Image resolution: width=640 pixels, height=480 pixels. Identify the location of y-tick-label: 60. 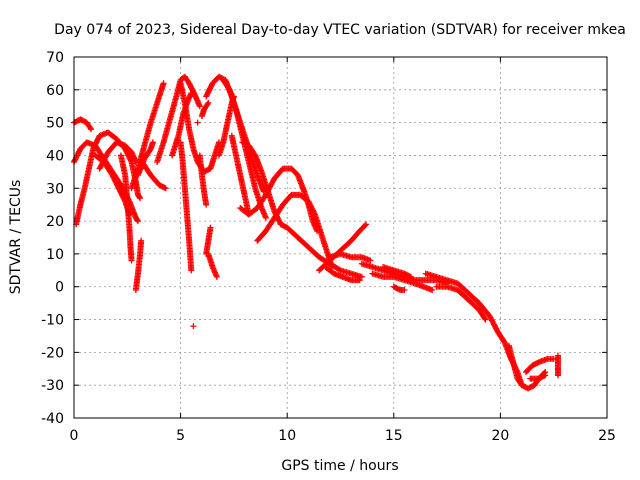
(55, 91).